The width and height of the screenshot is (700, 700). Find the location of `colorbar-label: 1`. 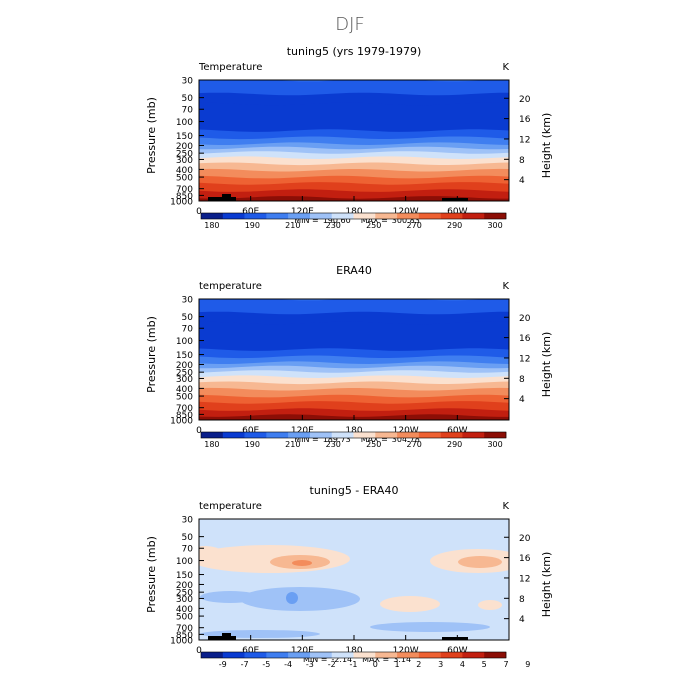

colorbar-label: 1 is located at coordinates (397, 664).